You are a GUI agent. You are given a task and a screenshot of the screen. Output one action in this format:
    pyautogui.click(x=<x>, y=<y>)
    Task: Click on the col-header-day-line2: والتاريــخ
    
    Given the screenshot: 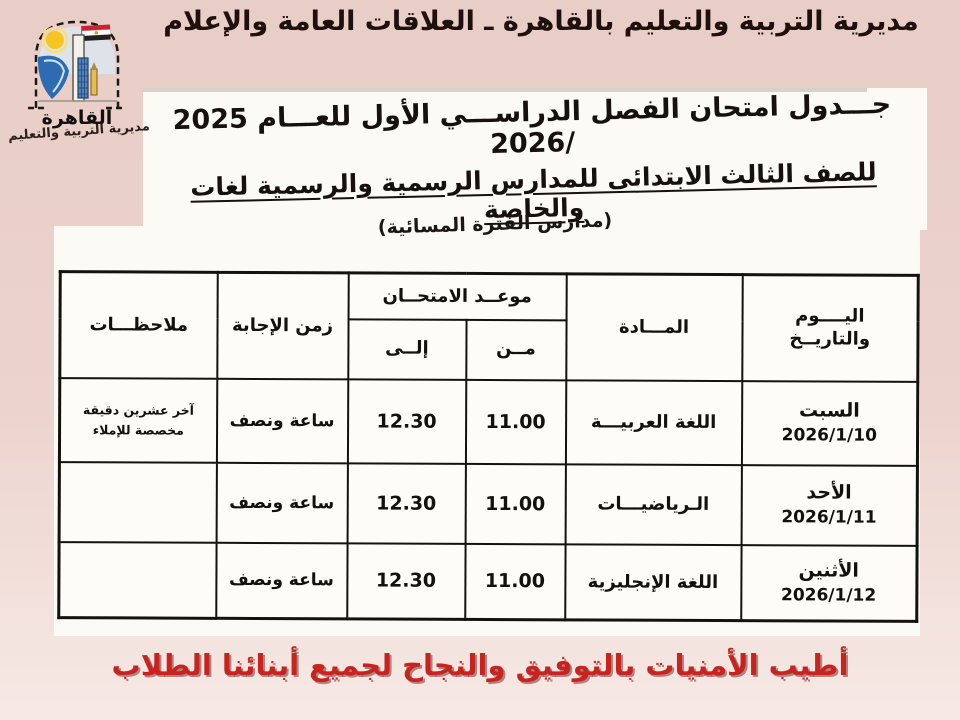 What is the action you would take?
    pyautogui.click(x=830, y=339)
    